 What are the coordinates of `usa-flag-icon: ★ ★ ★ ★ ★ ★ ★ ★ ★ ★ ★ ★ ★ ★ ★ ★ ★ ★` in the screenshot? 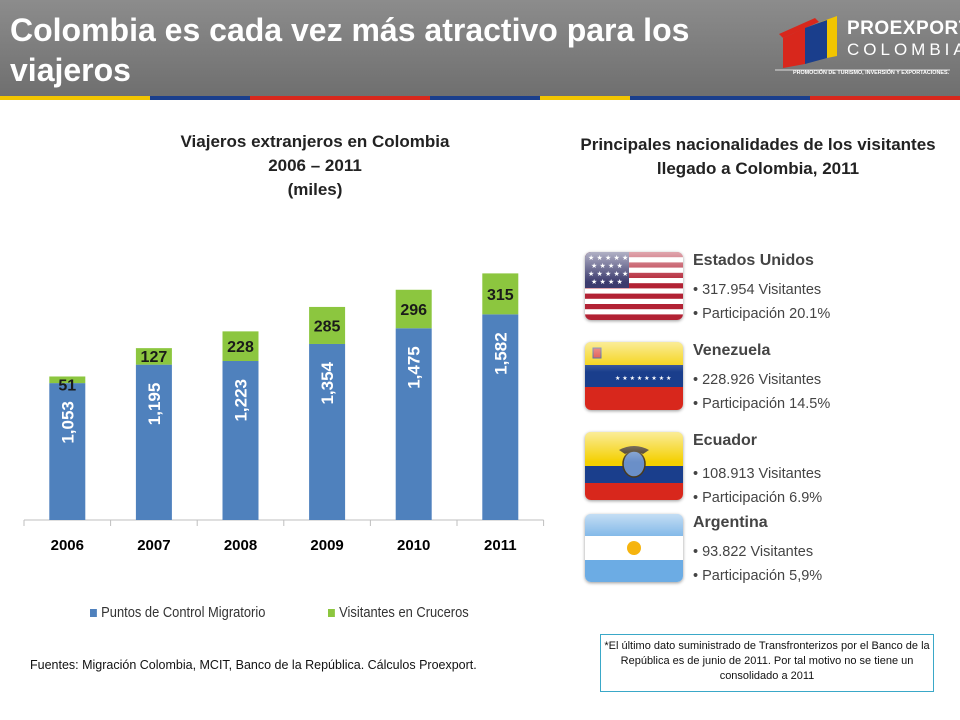 It's located at (634, 286).